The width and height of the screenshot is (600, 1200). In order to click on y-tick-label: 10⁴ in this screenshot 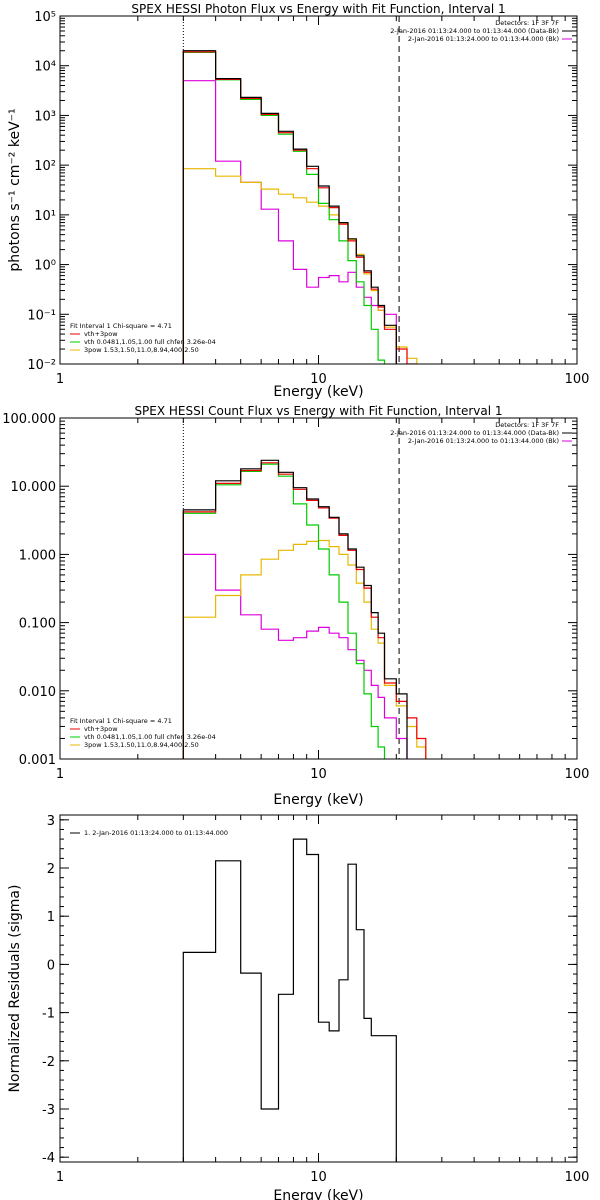, I will do `click(45, 67)`.